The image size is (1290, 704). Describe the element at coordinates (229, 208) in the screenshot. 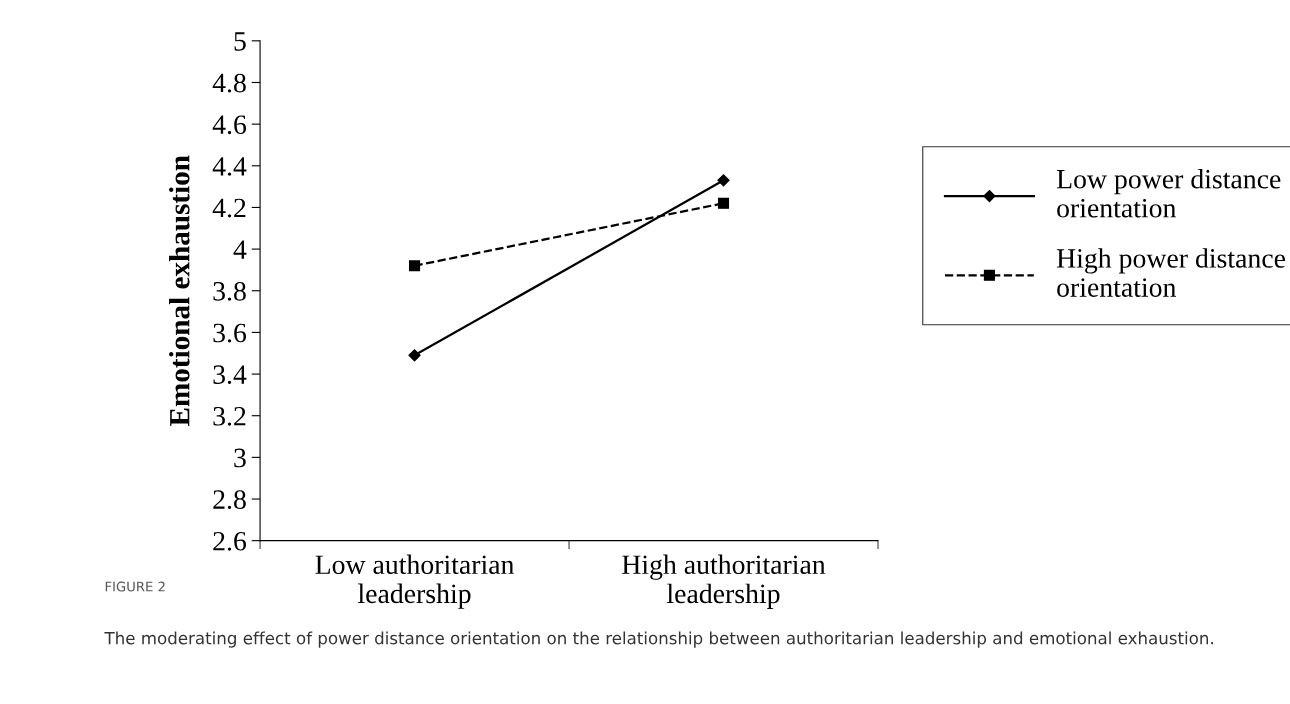

I see `y-tick-label: 4.2` at that location.